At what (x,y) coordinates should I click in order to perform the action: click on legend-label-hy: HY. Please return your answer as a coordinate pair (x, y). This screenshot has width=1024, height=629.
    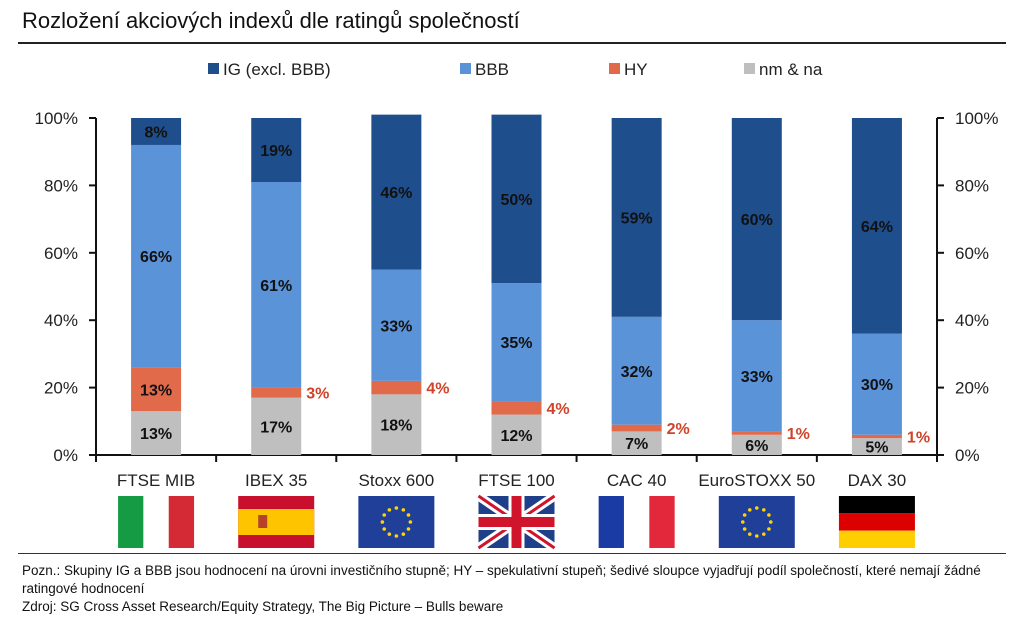
    Looking at the image, I should click on (636, 69).